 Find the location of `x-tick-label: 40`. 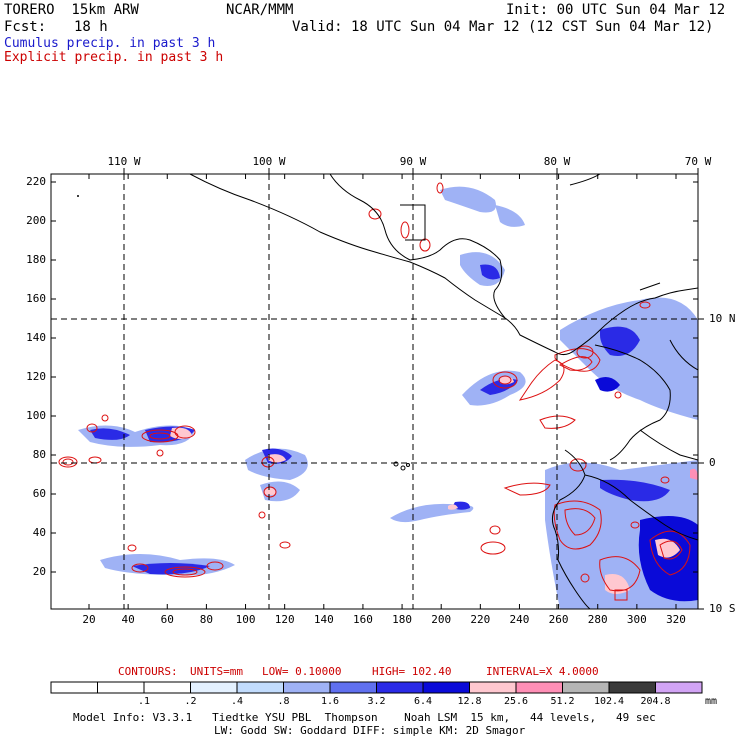

x-tick-label: 40 is located at coordinates (128, 619).